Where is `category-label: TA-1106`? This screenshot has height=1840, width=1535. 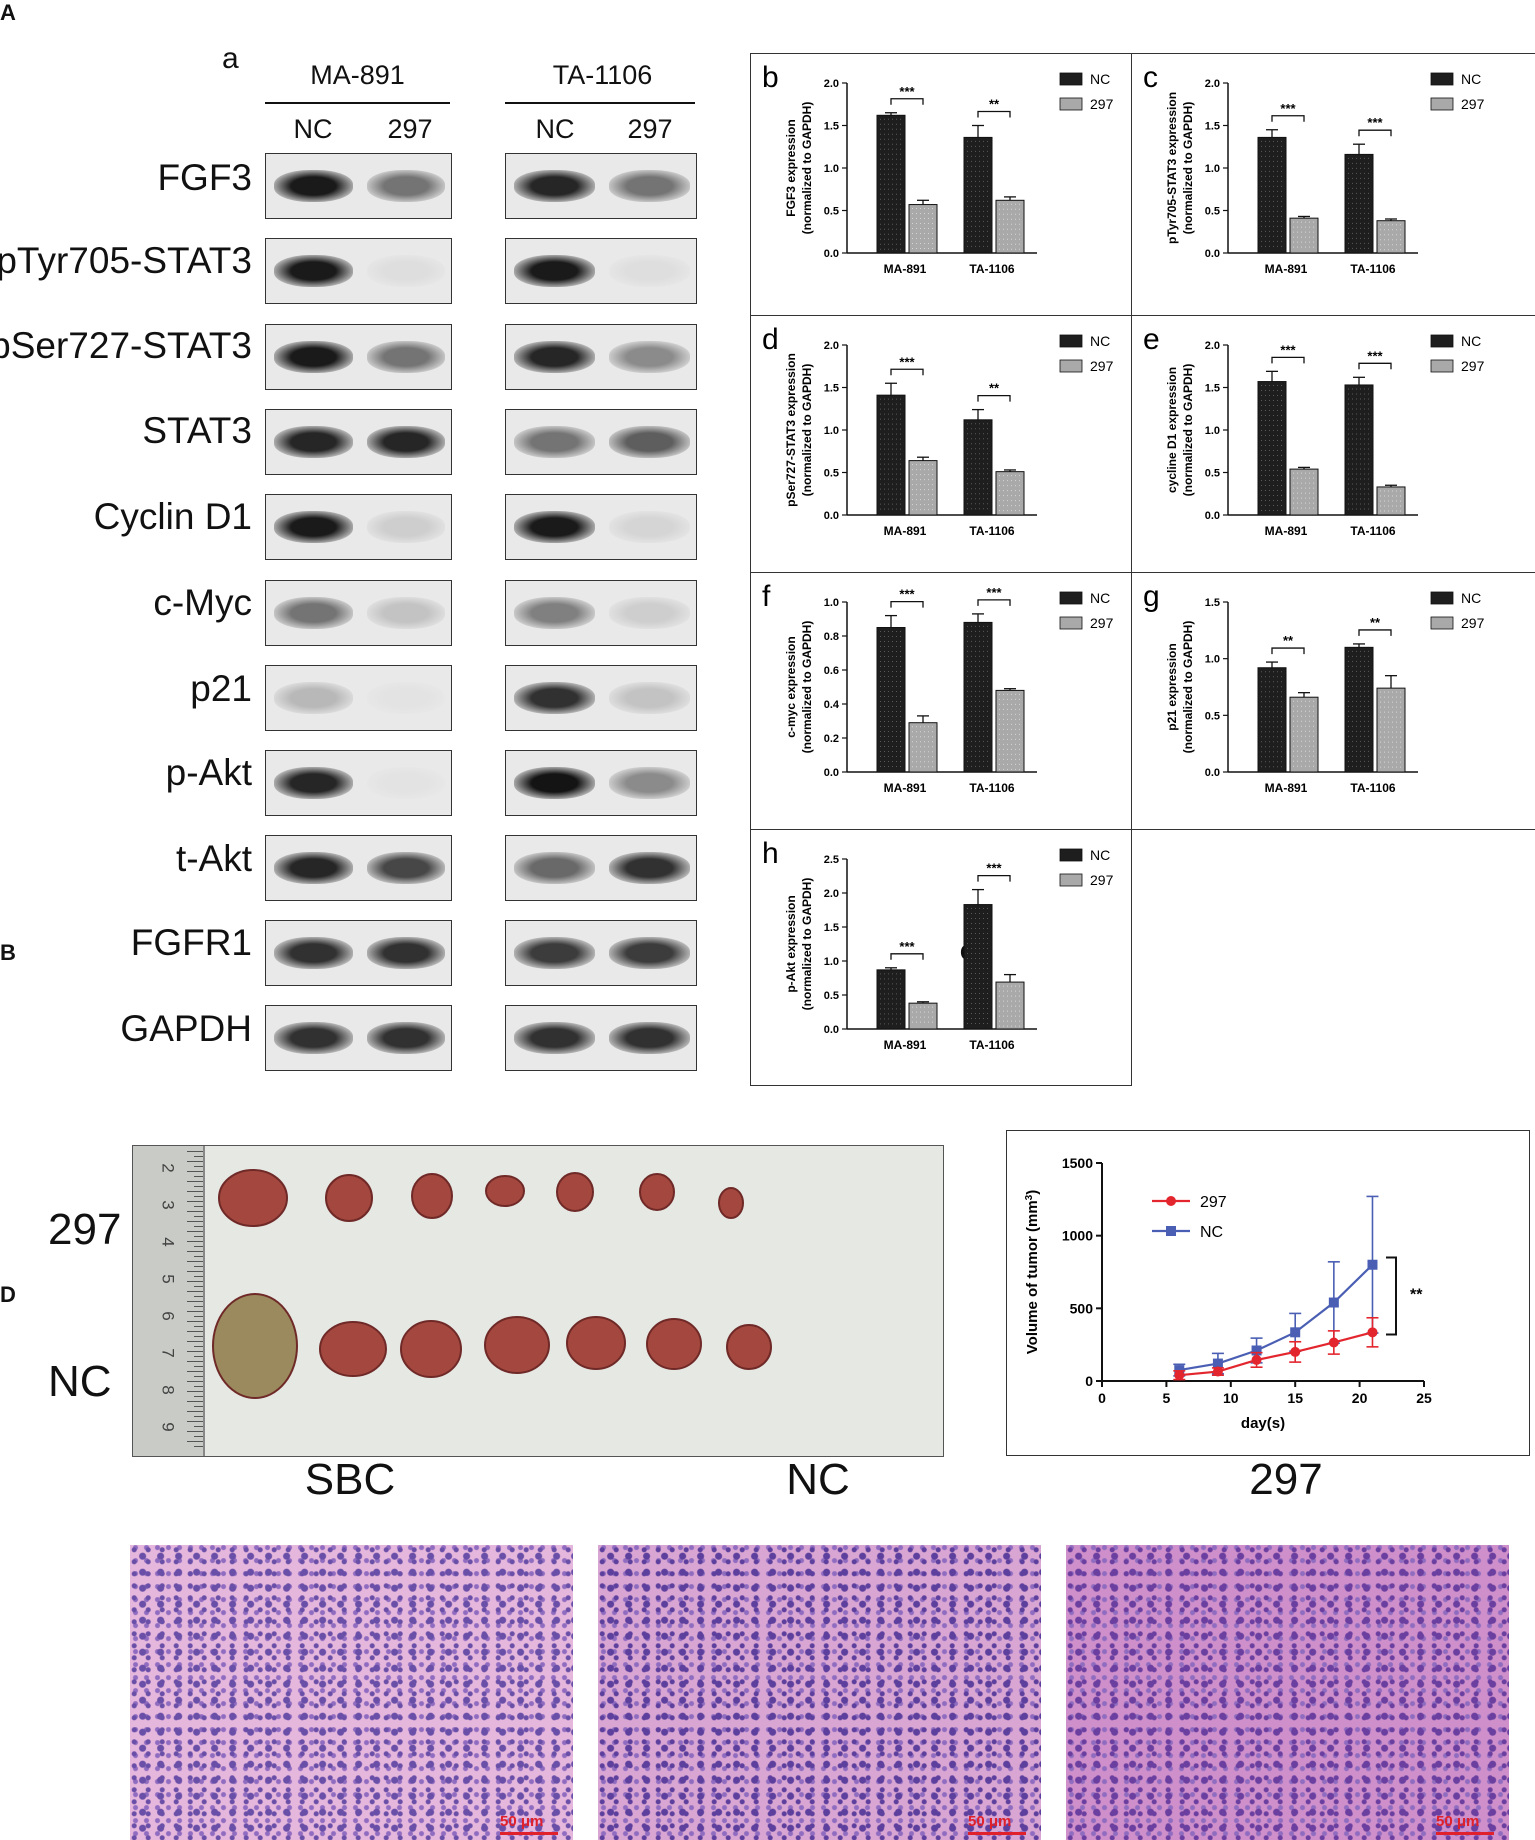 category-label: TA-1106 is located at coordinates (991, 1045).